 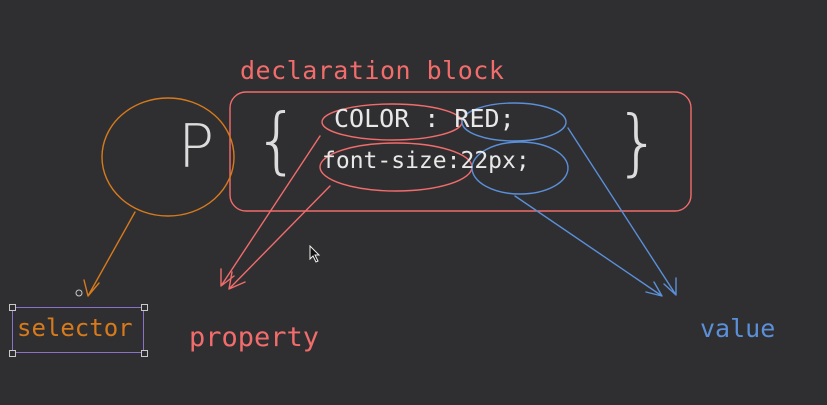 I want to click on declaration-line-color: COLOR : RED;, so click(x=424, y=118).